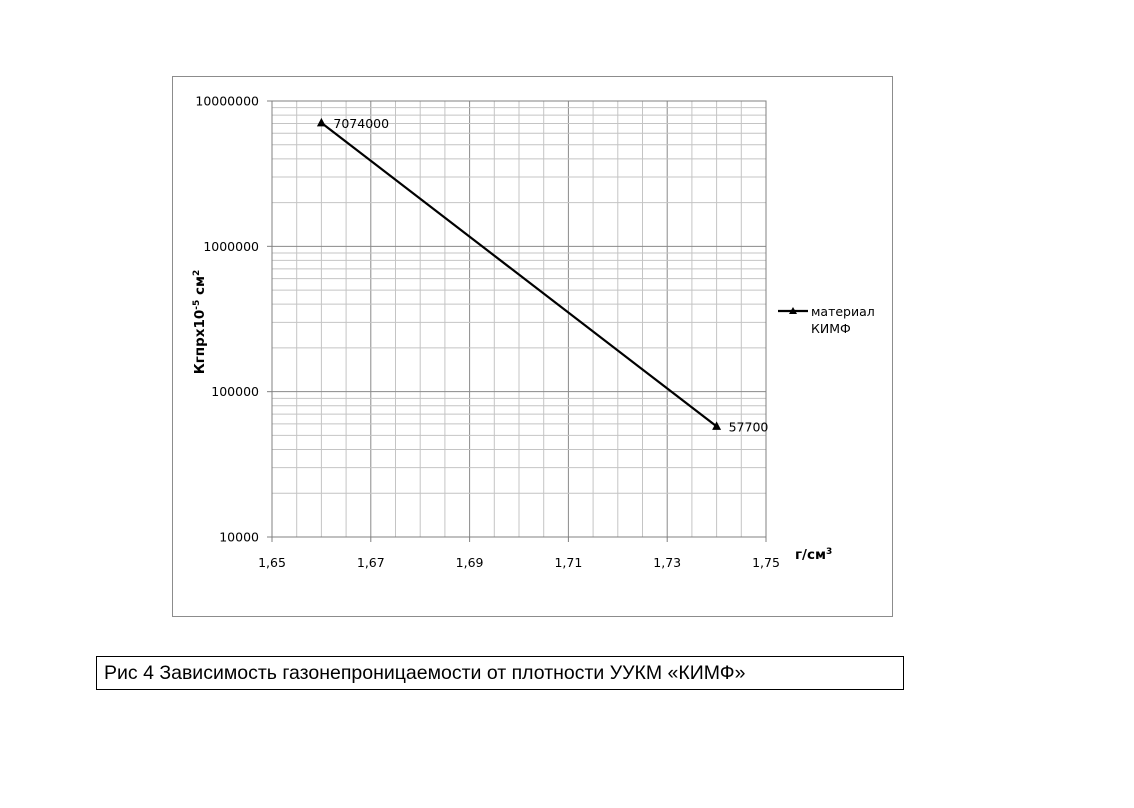 This screenshot has height=808, width=1134. I want to click on x-tick-label: 1,75, so click(766, 562).